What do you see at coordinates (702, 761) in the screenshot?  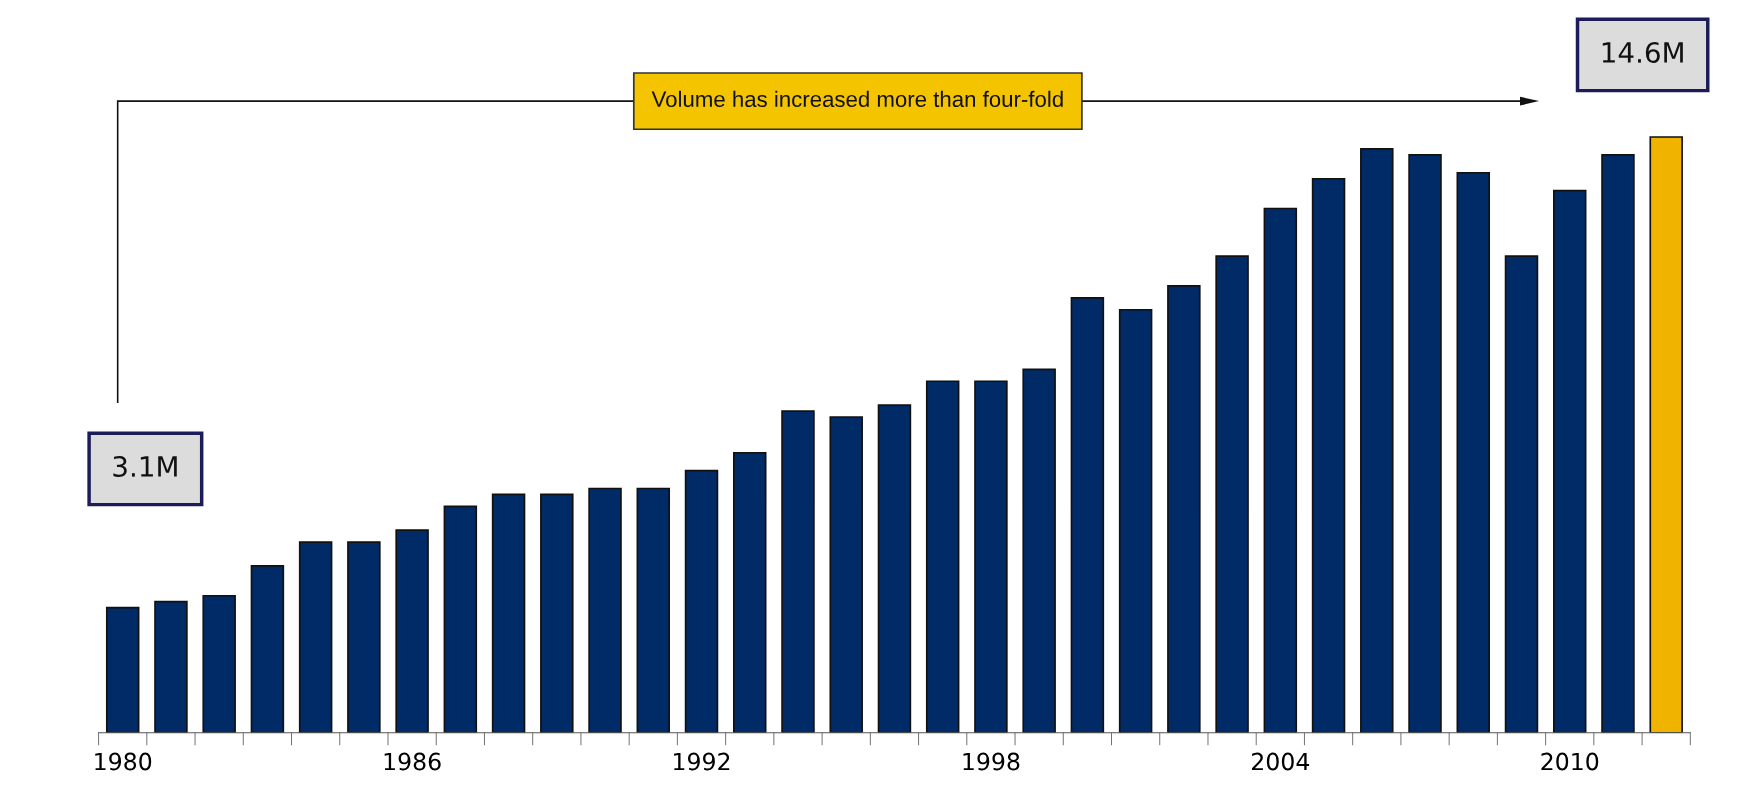 I see `x-tick-label: 1992` at bounding box center [702, 761].